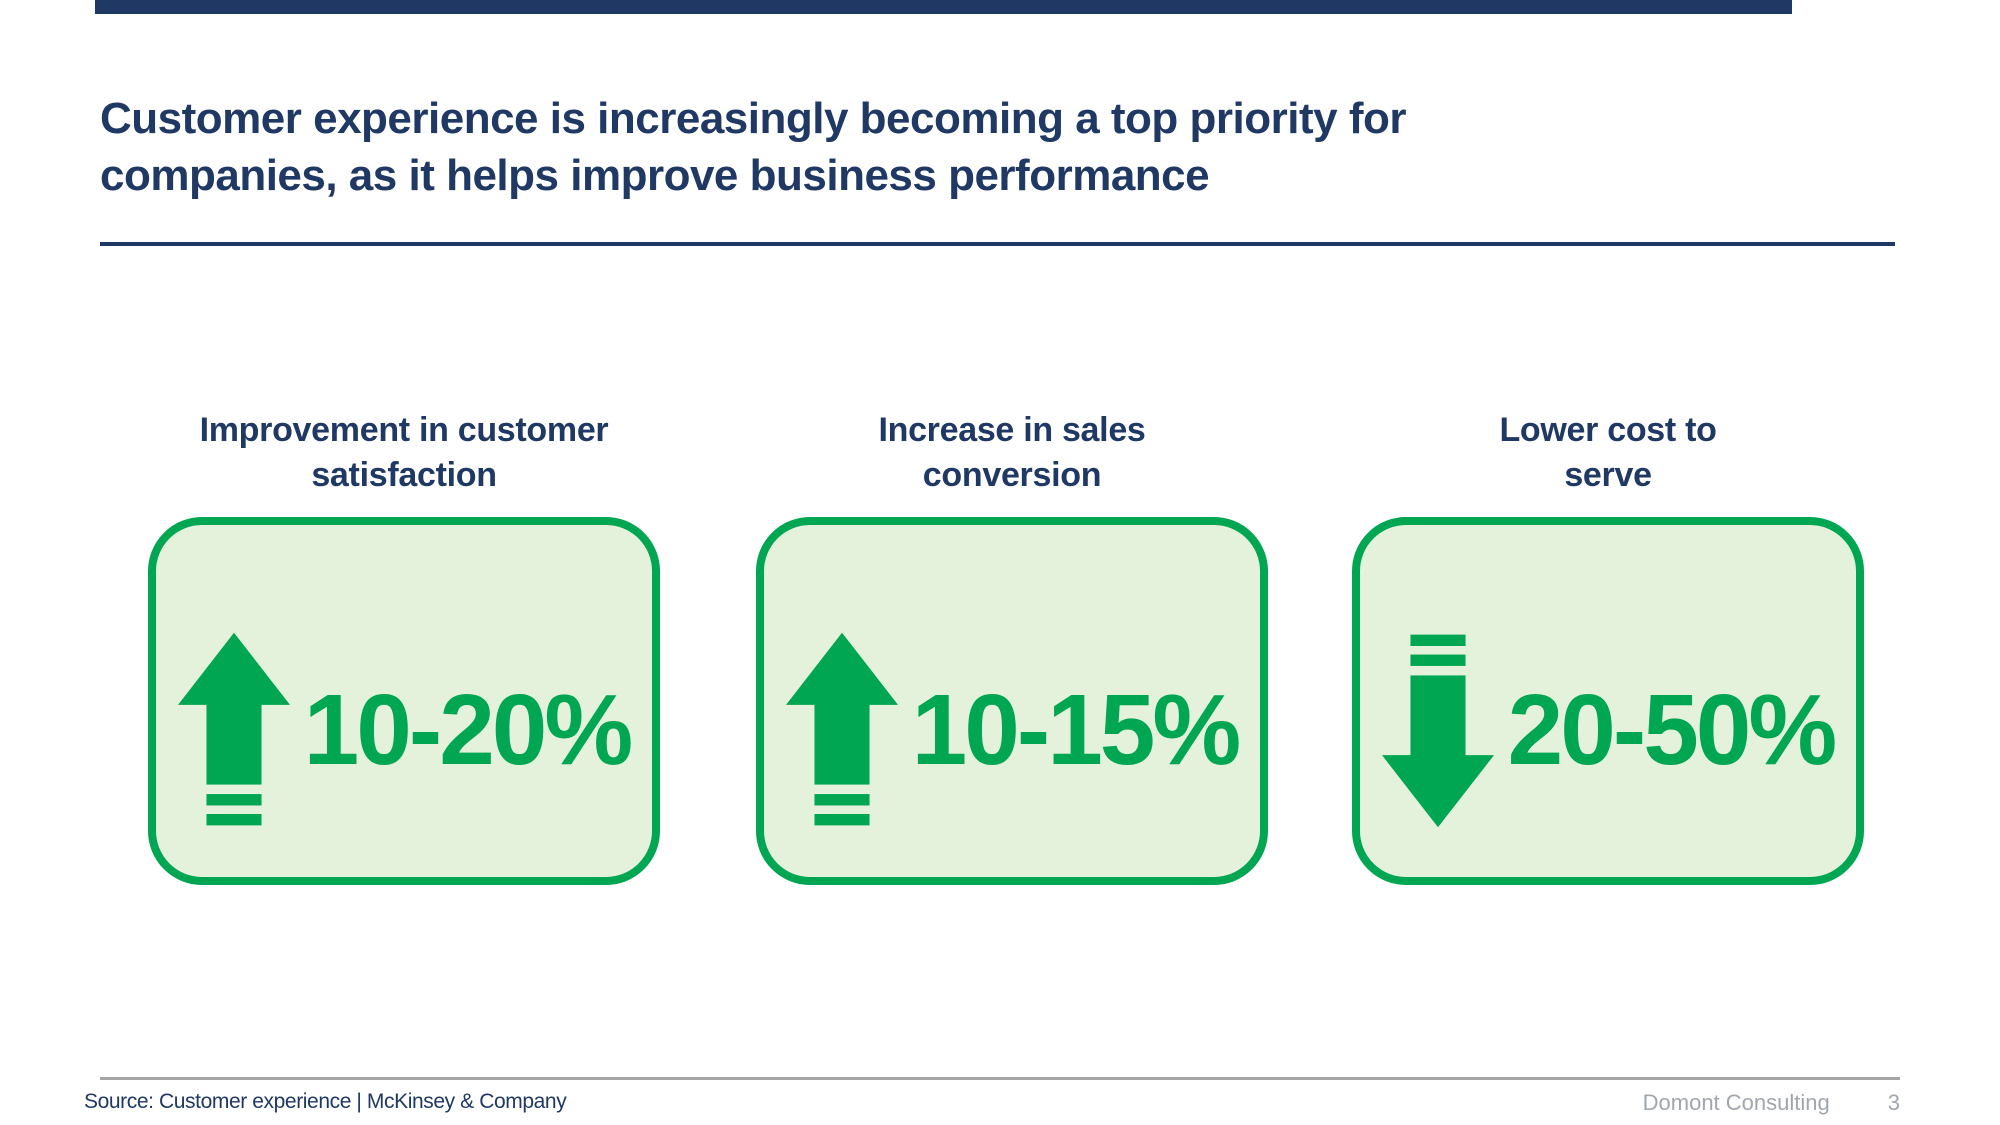  What do you see at coordinates (404, 453) in the screenshot?
I see `metric-label: Improvement in customer satisfaction` at bounding box center [404, 453].